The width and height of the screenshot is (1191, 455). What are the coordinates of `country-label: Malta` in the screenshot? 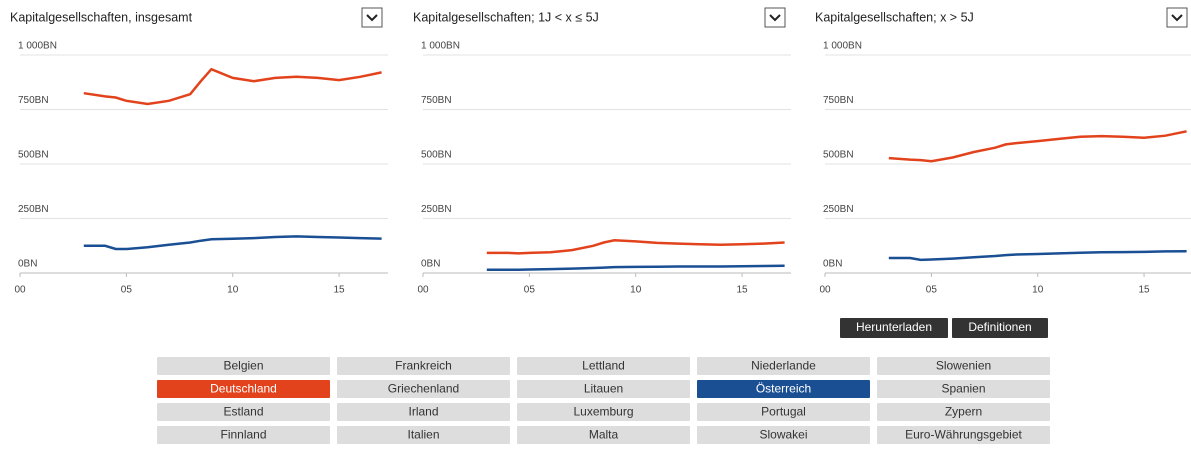 It's located at (604, 435).